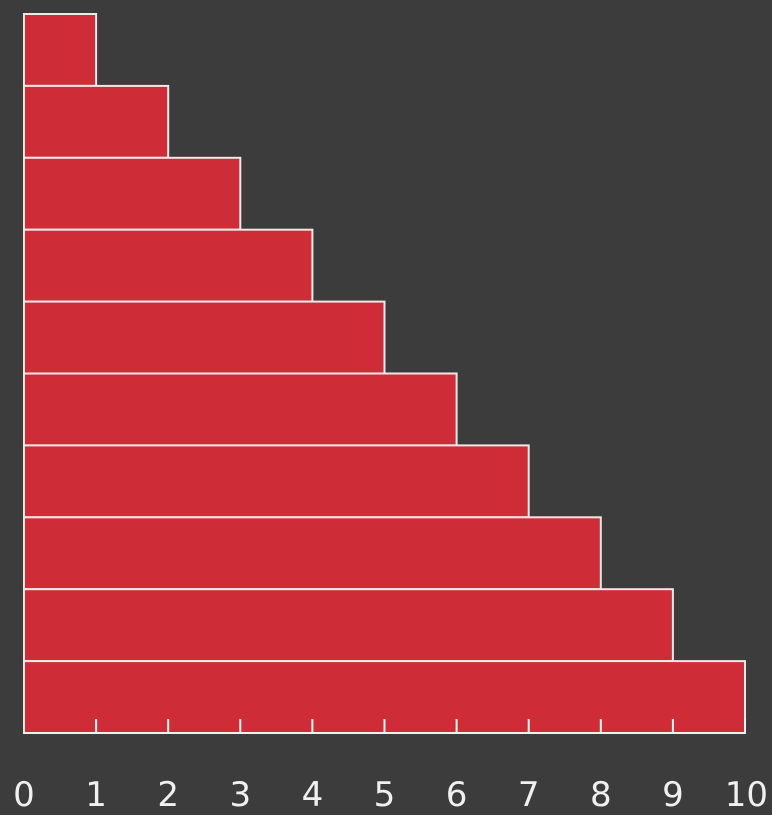  I want to click on x-tick-label: 4, so click(313, 795).